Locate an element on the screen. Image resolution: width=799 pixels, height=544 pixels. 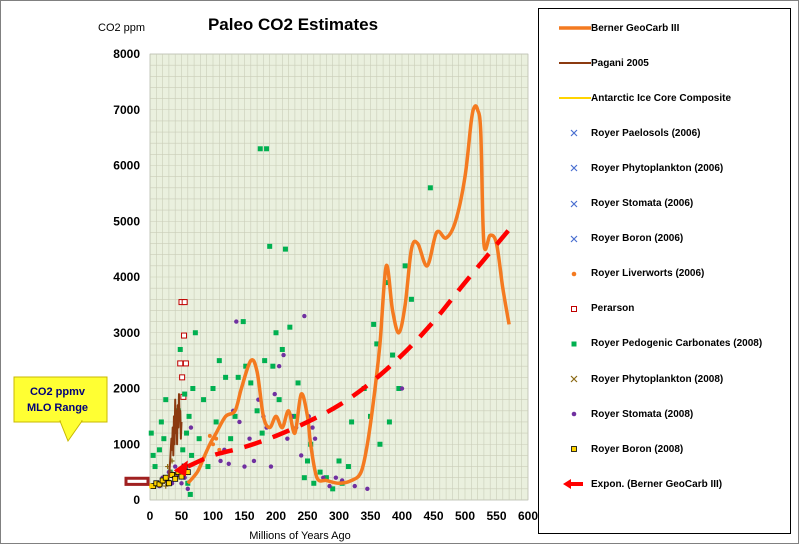
legend-label: Royer Phytoplankton (2008) is located at coordinates (657, 379).